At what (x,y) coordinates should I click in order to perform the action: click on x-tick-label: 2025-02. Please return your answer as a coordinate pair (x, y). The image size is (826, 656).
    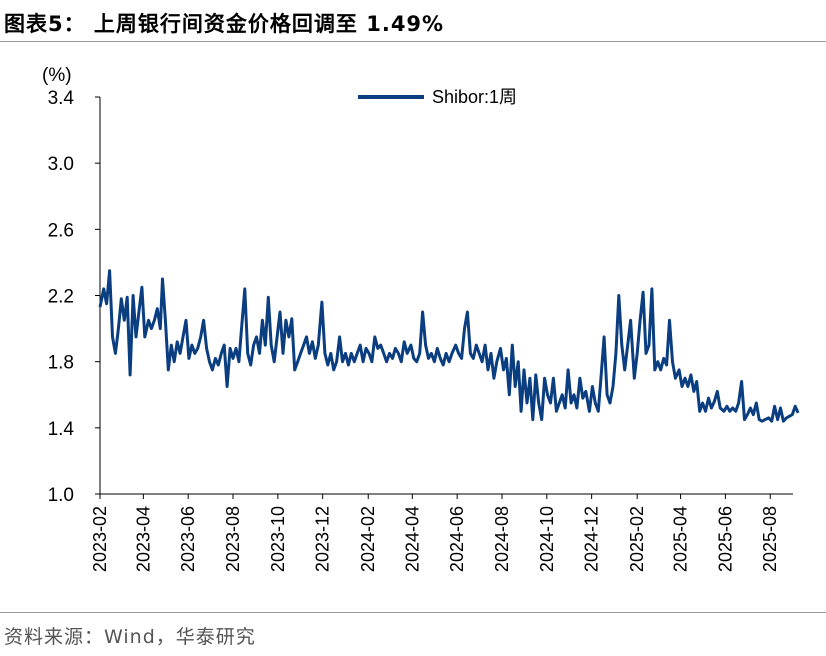
    Looking at the image, I should click on (637, 539).